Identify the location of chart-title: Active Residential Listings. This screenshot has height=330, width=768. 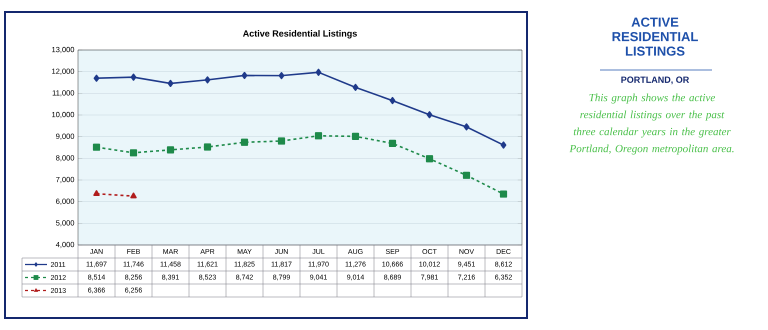
(299, 34).